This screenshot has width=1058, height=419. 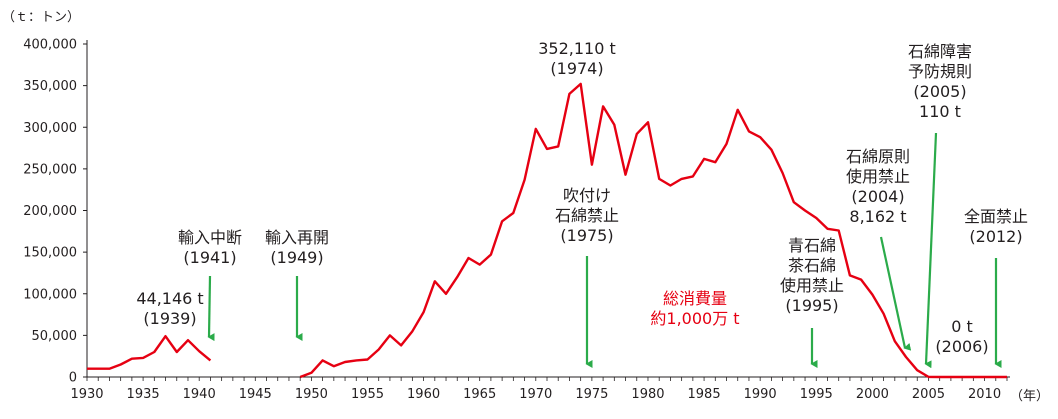 I want to click on annotation-text: 吹付け石綿禁止(1975), so click(x=587, y=215).